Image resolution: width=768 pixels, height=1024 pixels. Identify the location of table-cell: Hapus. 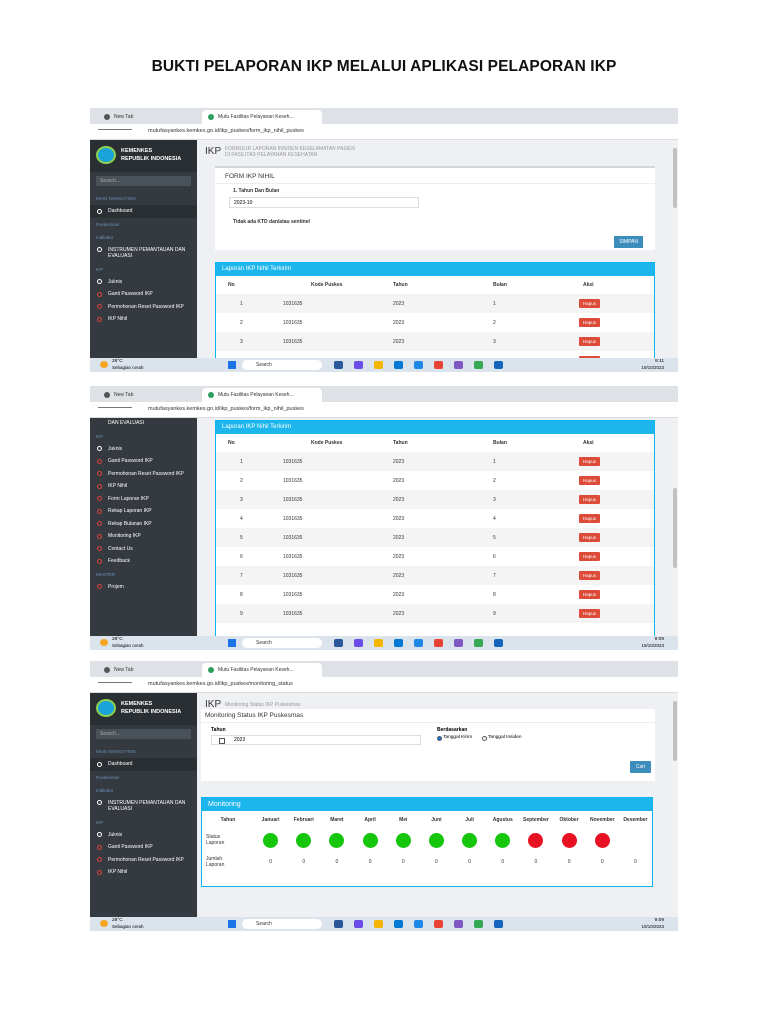
(612, 303).